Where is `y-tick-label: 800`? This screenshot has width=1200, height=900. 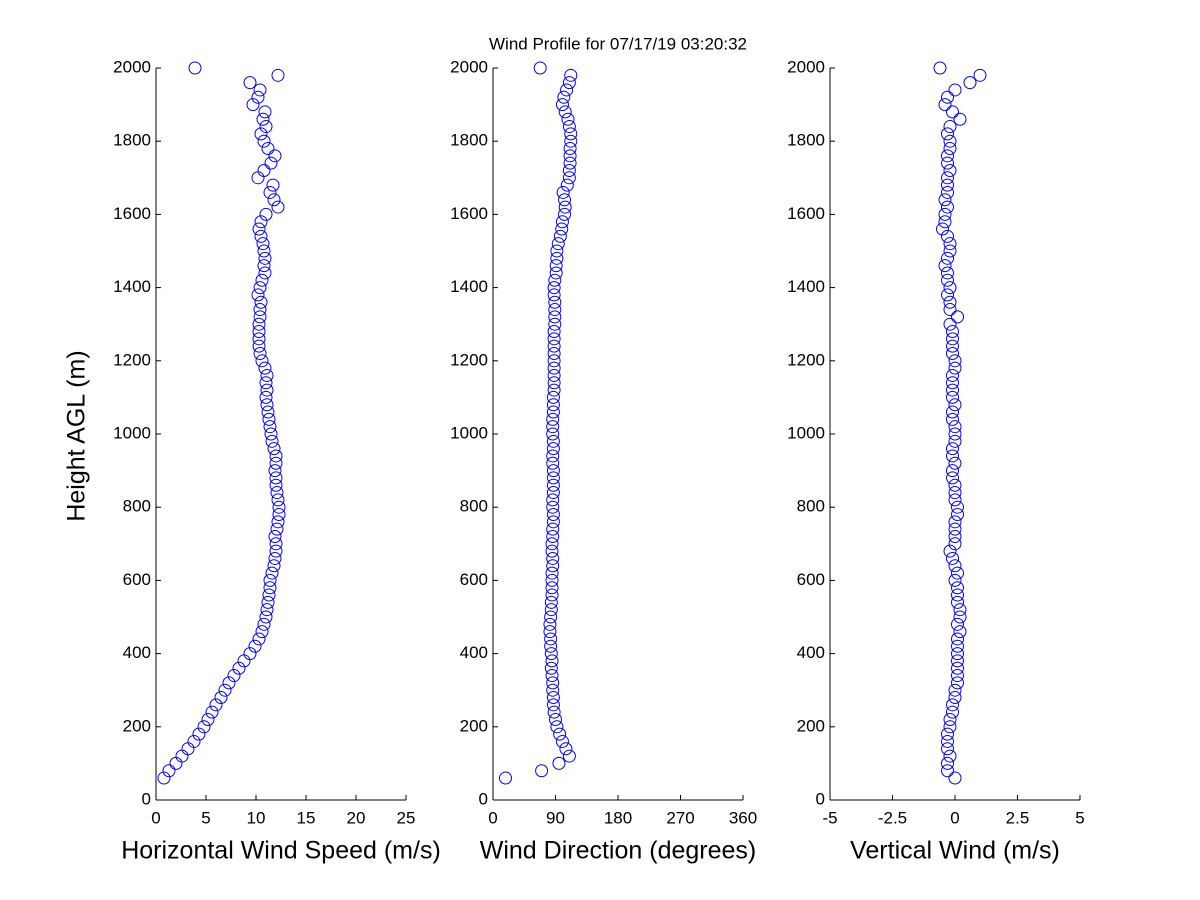
y-tick-label: 800 is located at coordinates (137, 506).